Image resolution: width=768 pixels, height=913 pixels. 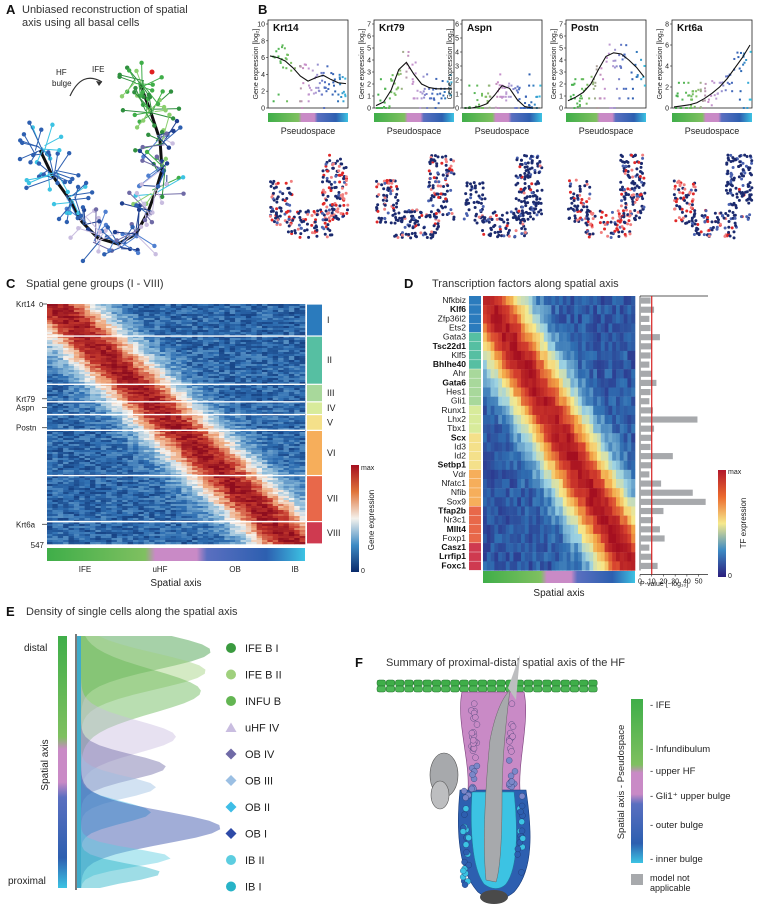 What do you see at coordinates (161, 77) in the screenshot?
I see `tree-cell` at bounding box center [161, 77].